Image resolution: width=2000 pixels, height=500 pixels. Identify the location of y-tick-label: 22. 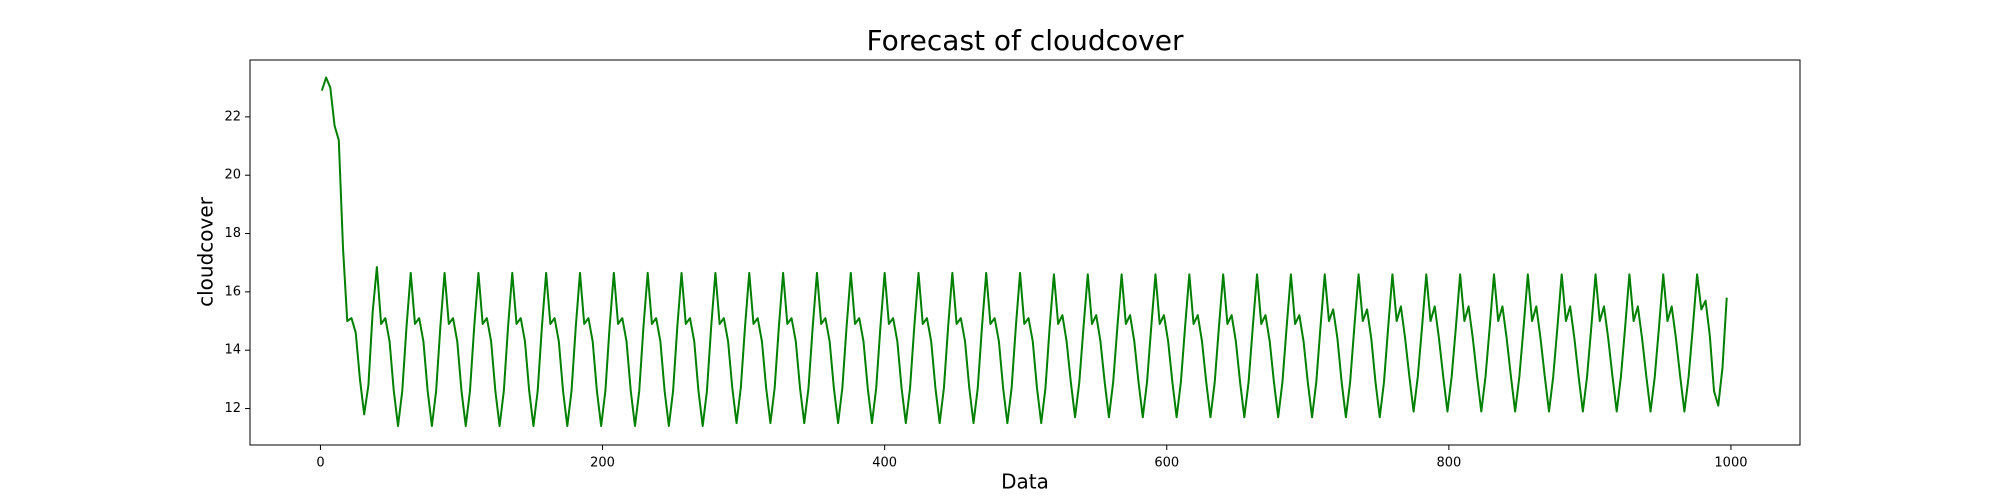
(232, 116).